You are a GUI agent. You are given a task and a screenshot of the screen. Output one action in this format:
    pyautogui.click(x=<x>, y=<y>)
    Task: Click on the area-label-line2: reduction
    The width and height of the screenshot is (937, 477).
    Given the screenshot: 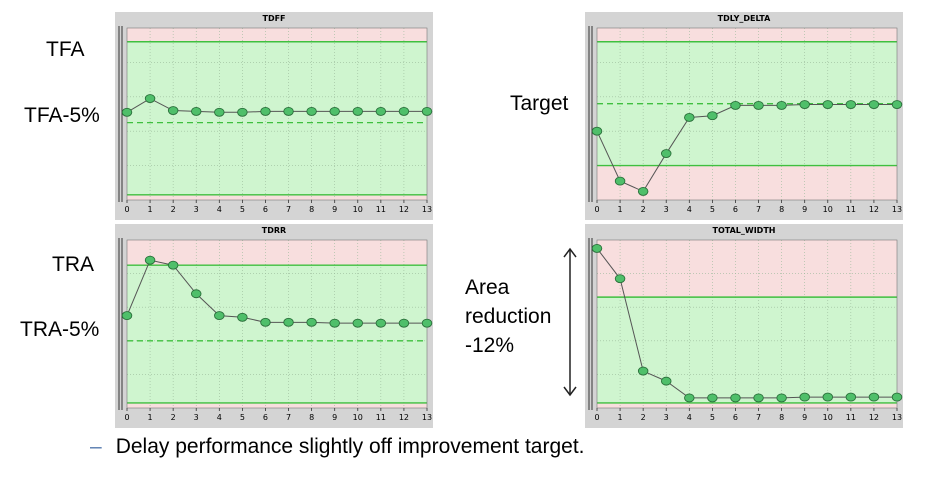 What is the action you would take?
    pyautogui.click(x=508, y=316)
    